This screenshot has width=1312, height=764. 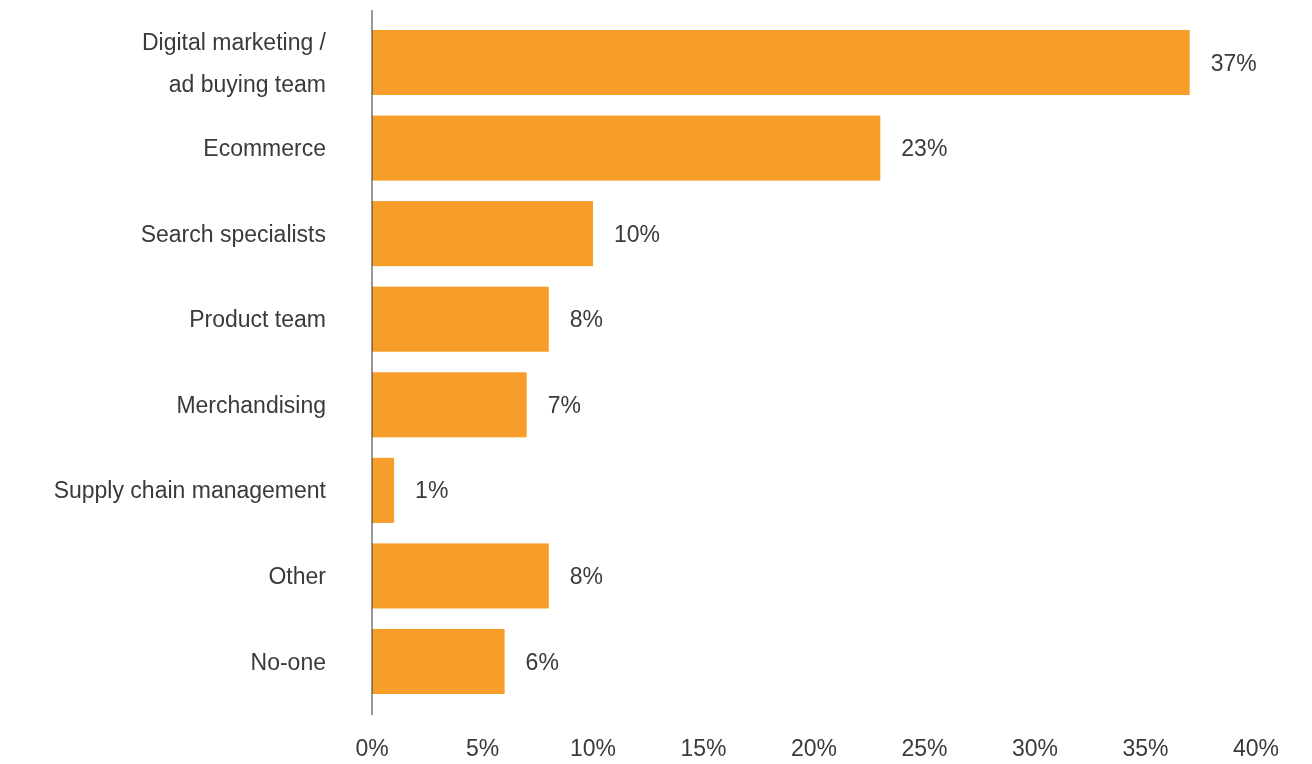 What do you see at coordinates (234, 62) in the screenshot?
I see `y-tick-label: Digital marketing / ad buying team` at bounding box center [234, 62].